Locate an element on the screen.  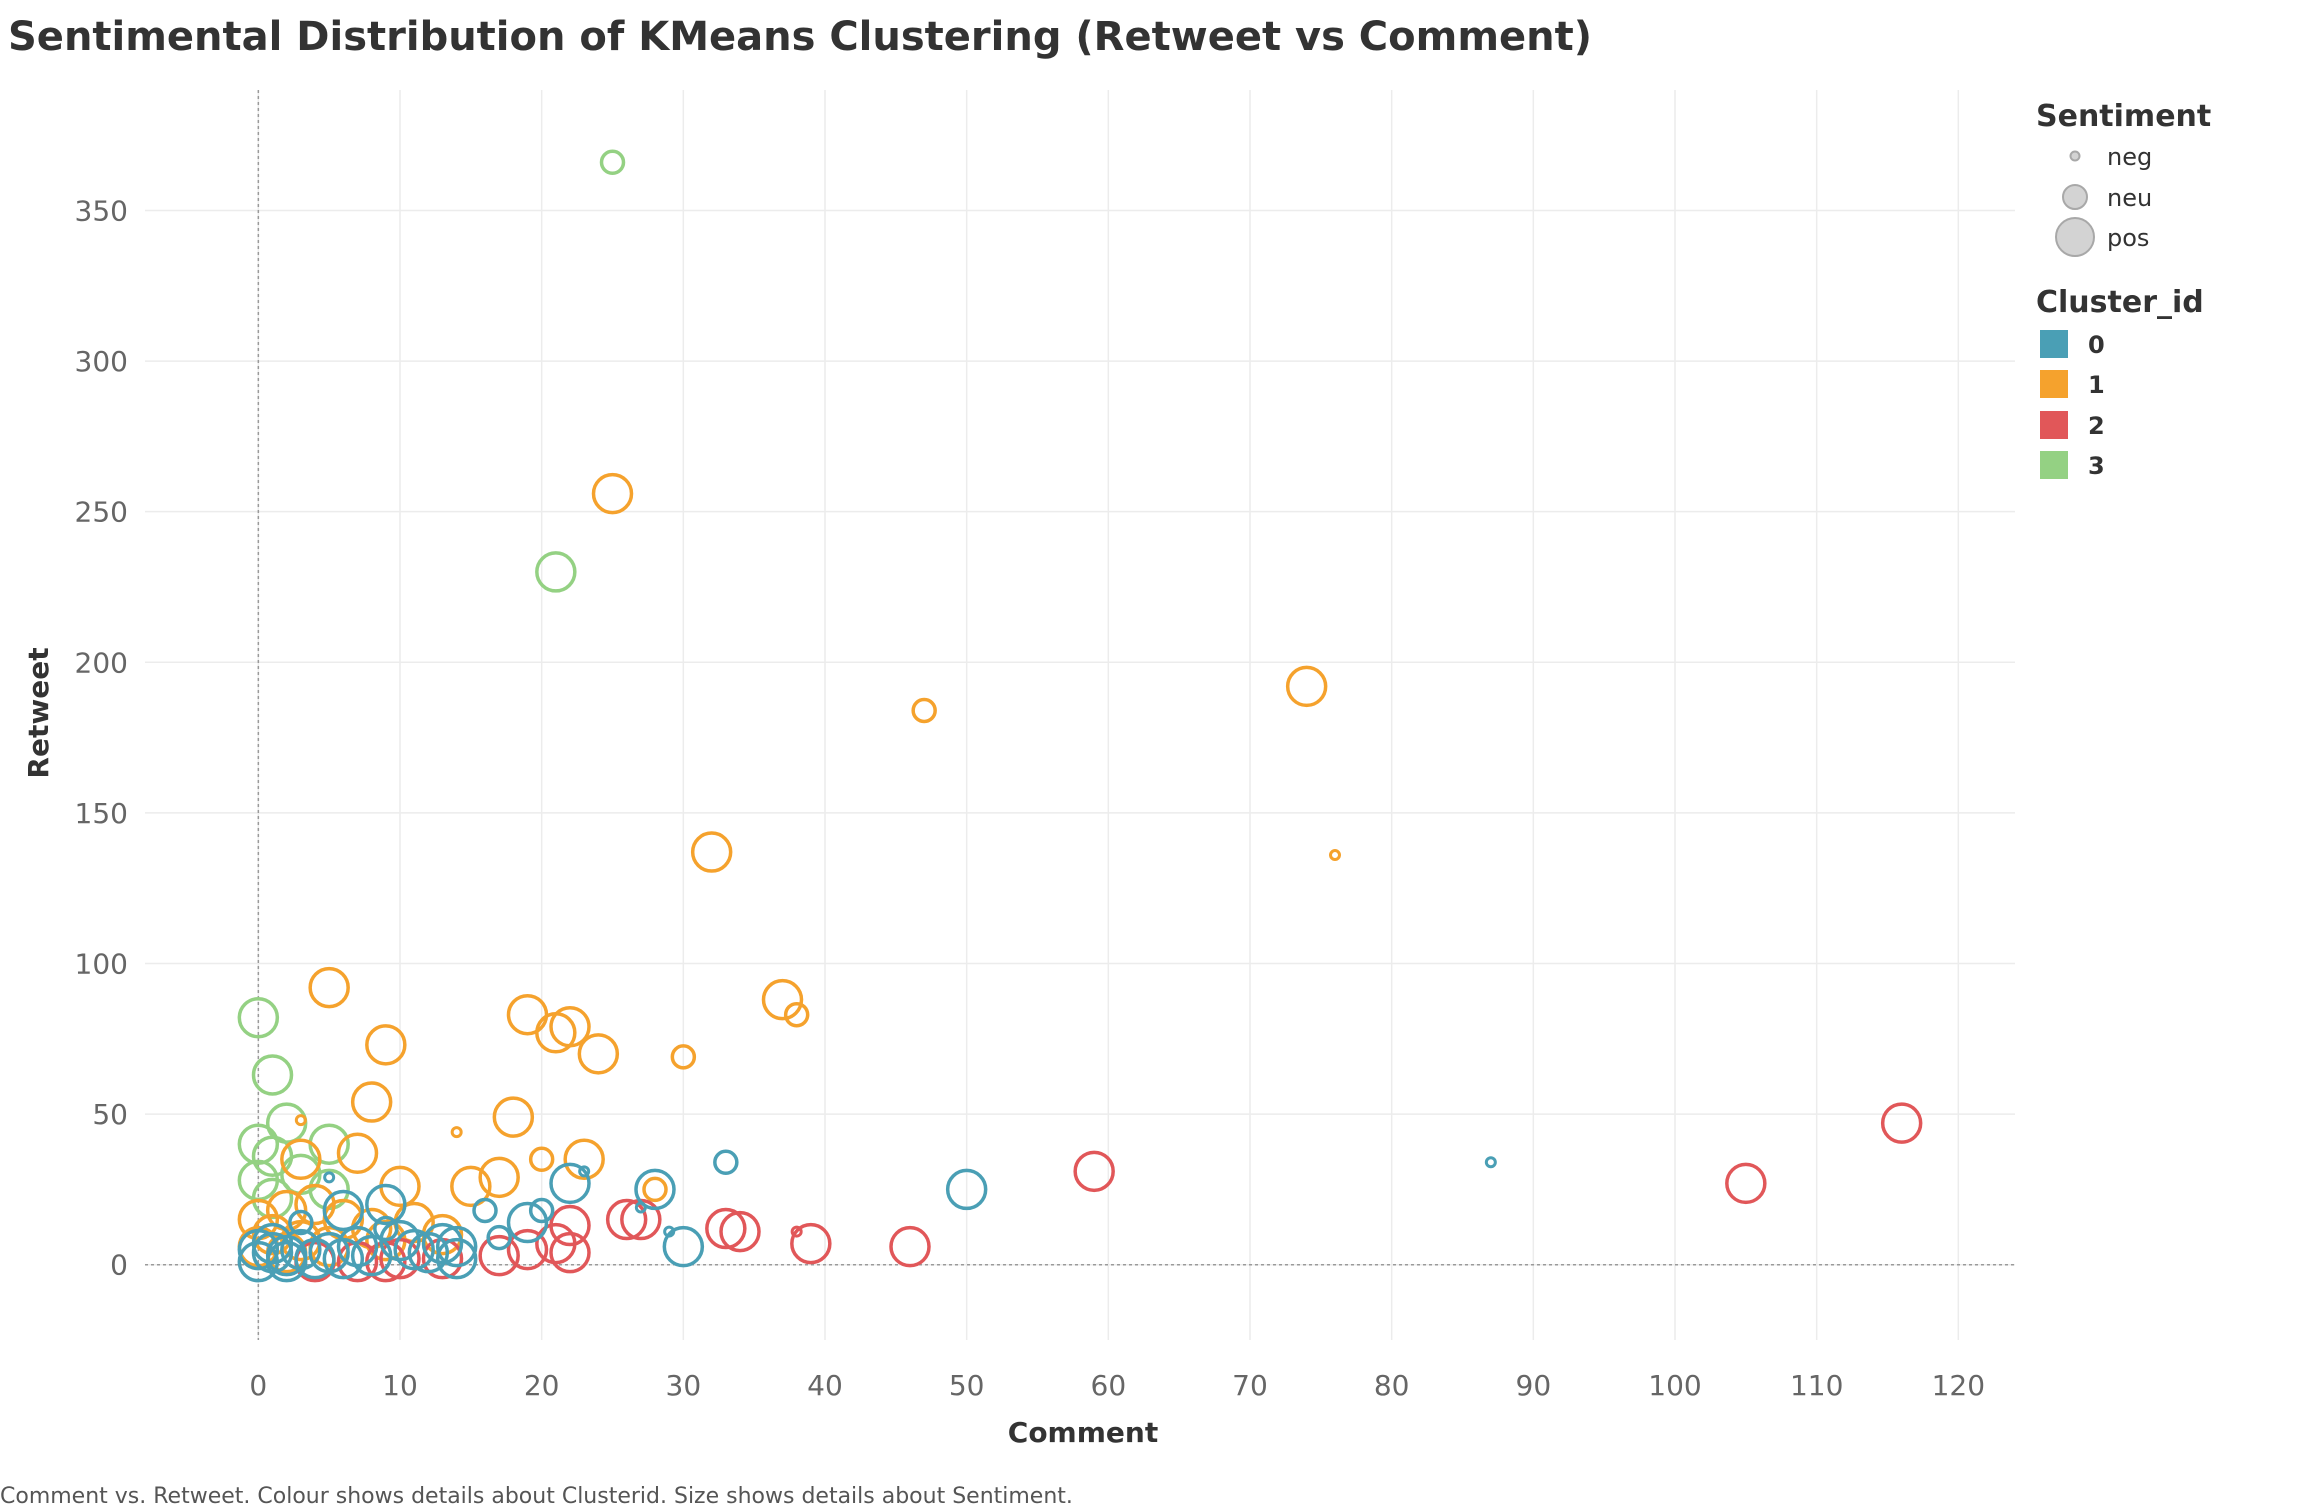
size-legend-label: neg is located at coordinates (2129, 157).